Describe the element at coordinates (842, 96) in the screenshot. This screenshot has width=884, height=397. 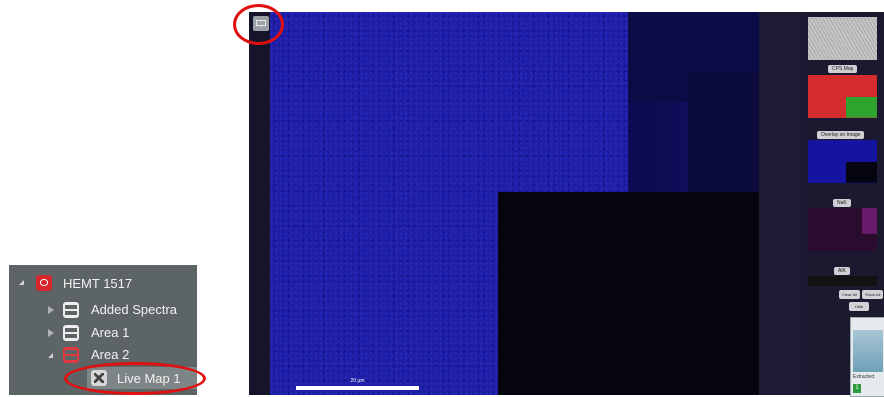
I see `thumbnail-cps-map` at that location.